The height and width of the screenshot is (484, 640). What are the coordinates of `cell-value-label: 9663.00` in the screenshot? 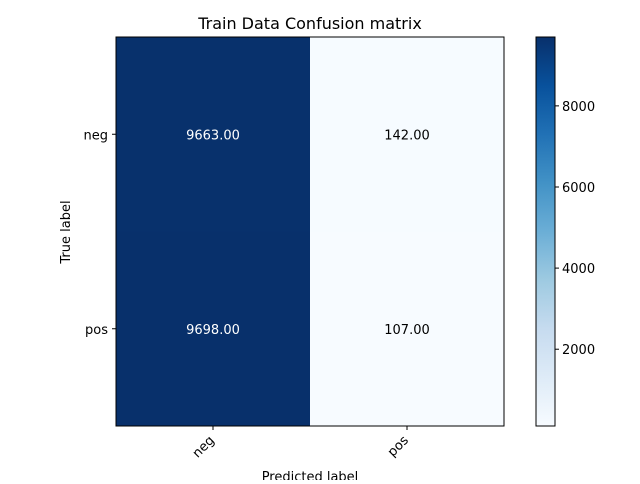 It's located at (213, 135).